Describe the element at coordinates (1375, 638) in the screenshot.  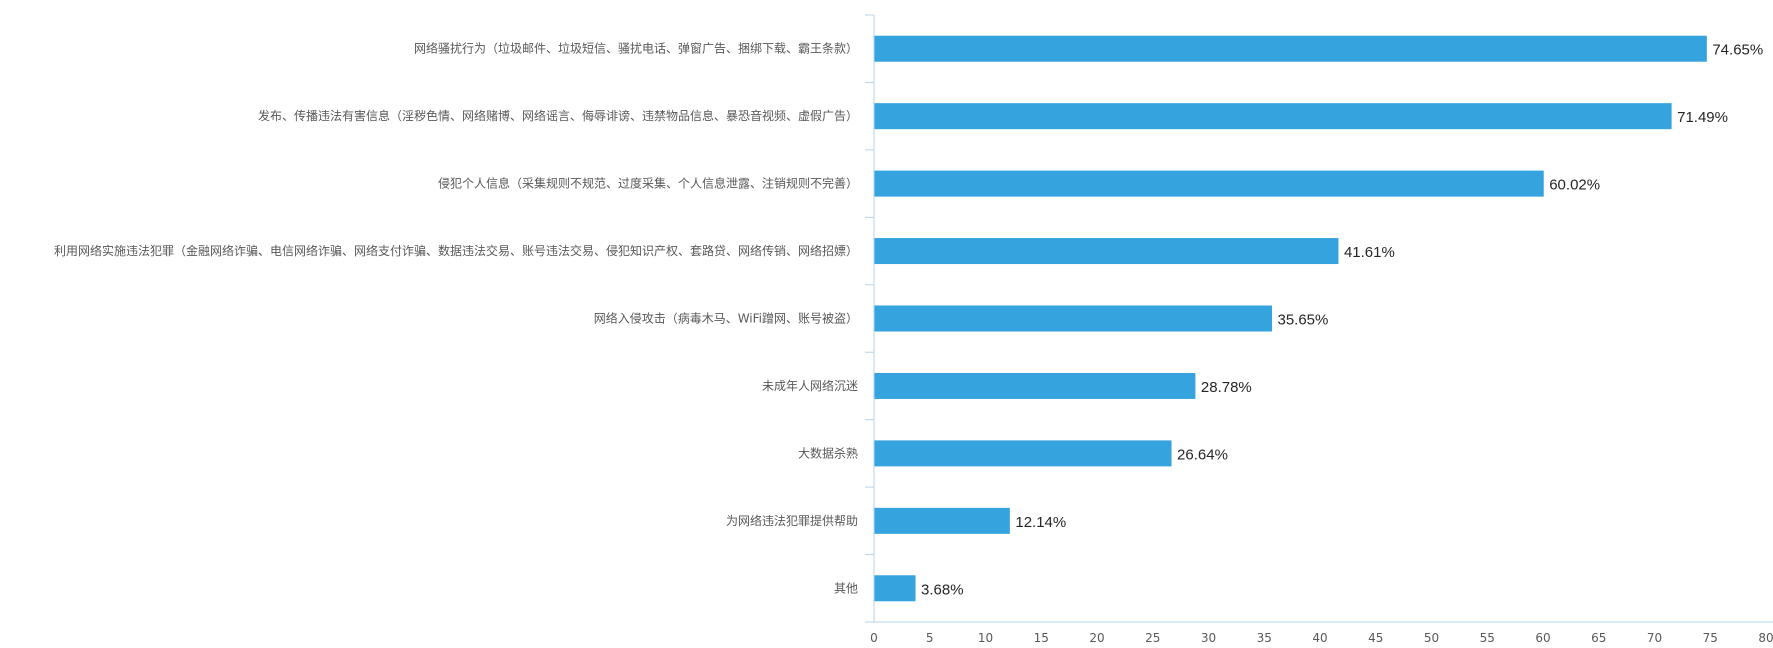
I see `x-tick-label: 45` at that location.